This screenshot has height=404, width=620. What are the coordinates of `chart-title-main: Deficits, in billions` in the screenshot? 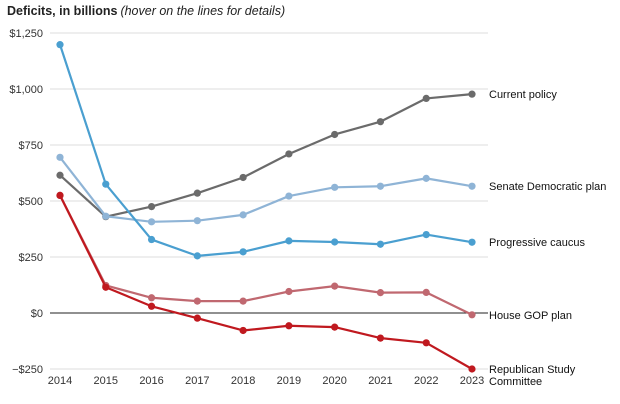 It's located at (62, 11).